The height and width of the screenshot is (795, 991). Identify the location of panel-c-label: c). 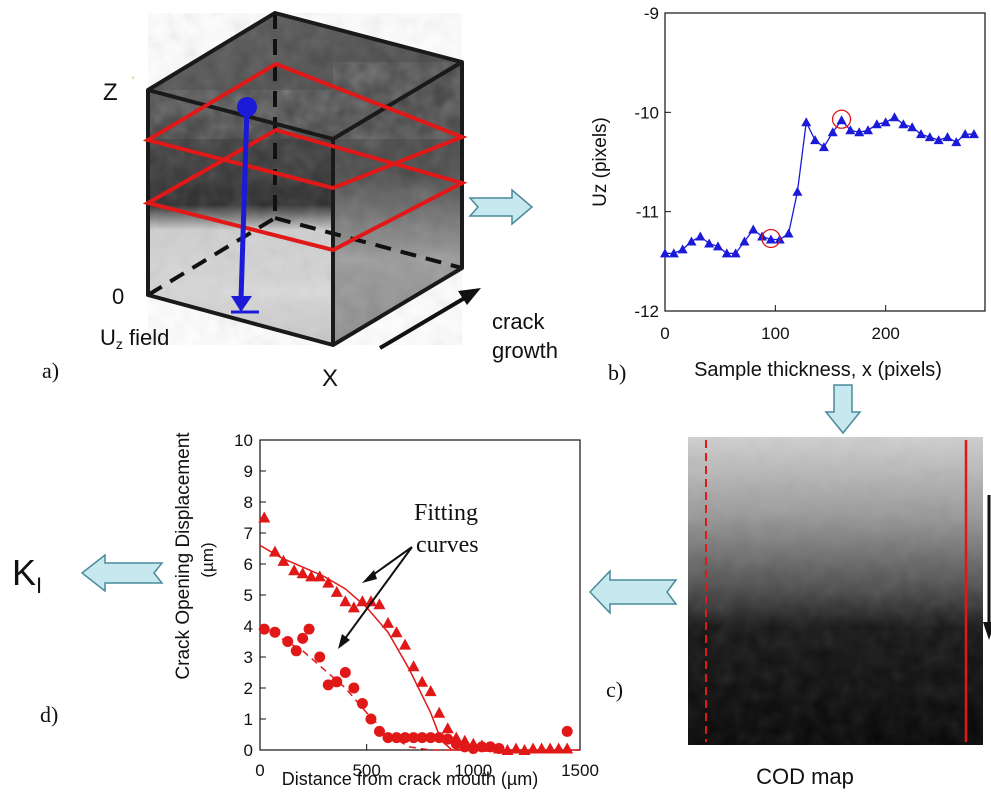
(614, 689).